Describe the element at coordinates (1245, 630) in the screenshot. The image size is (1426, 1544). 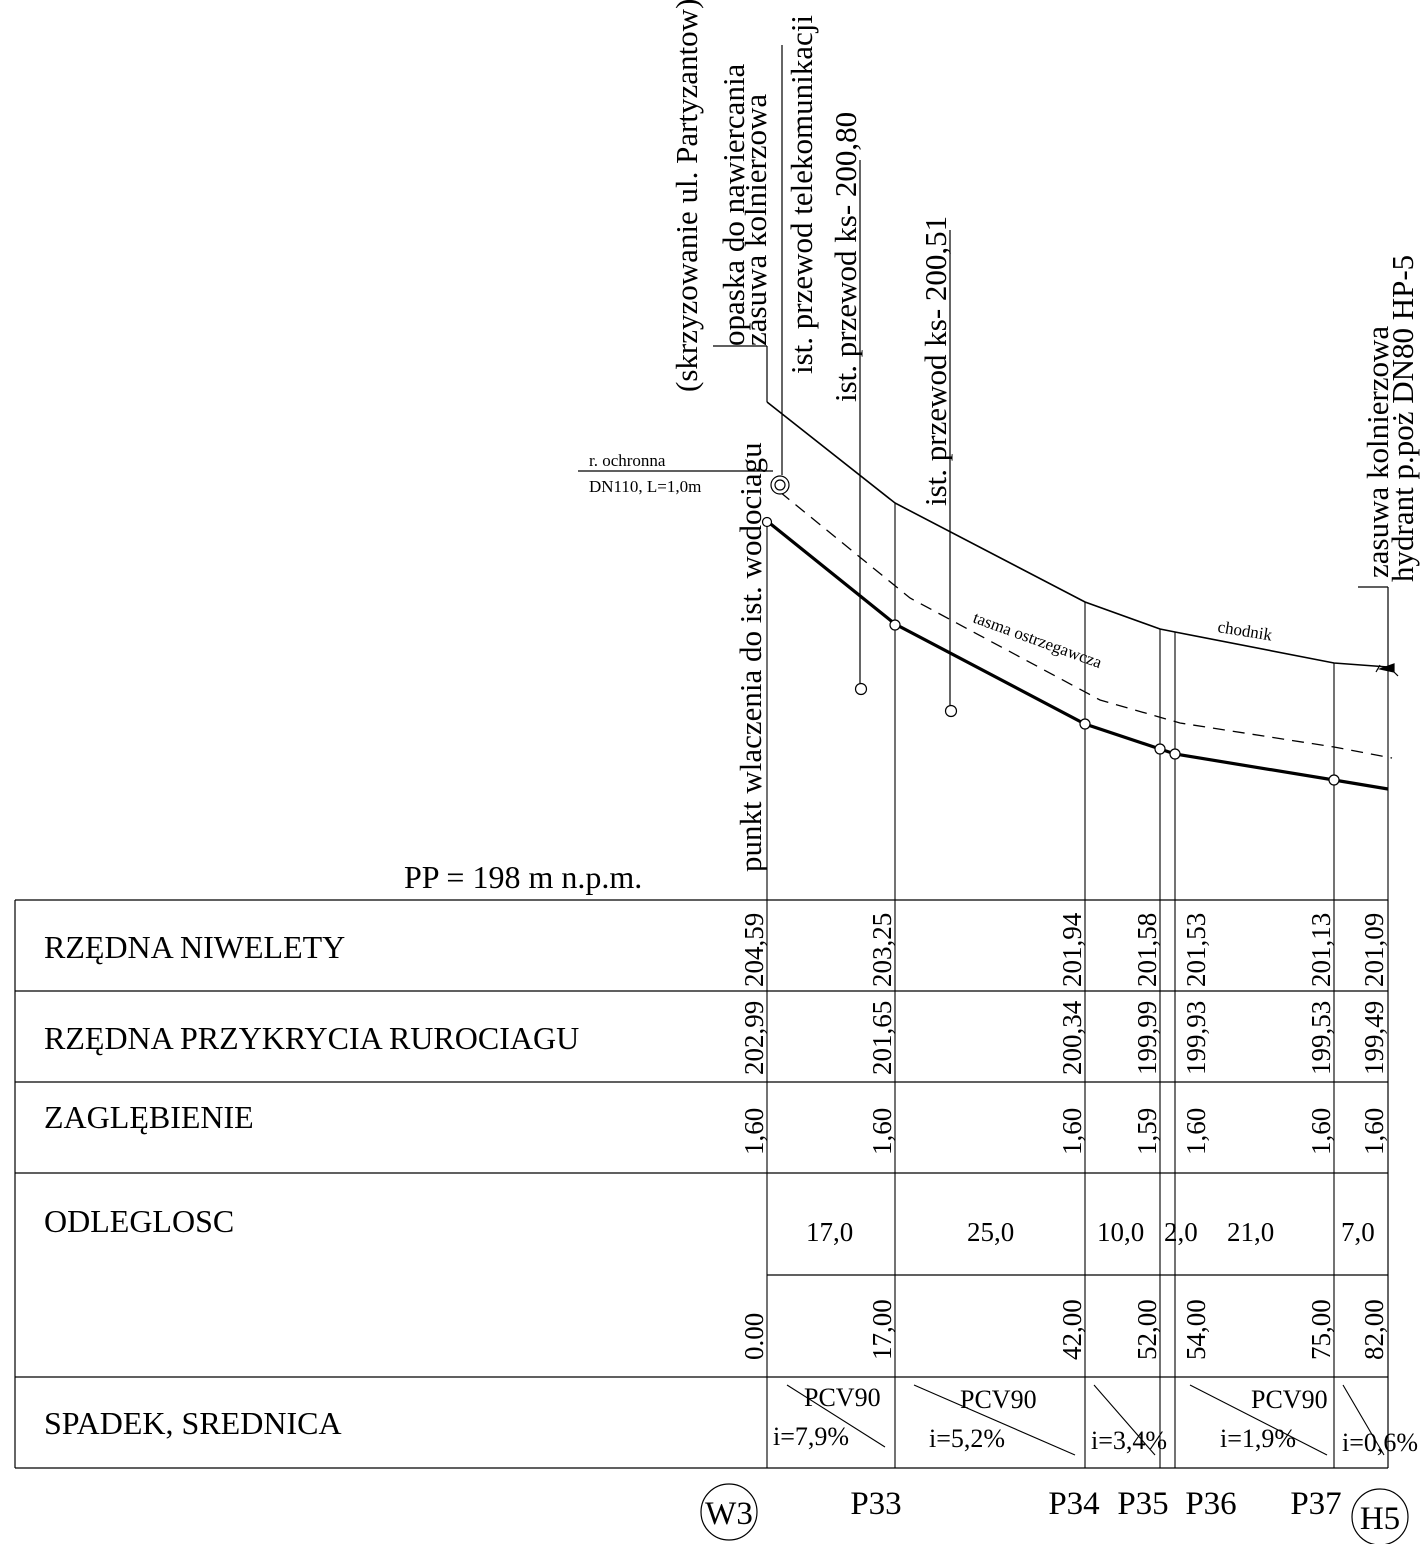
I see `label-chodnik: chodnik` at that location.